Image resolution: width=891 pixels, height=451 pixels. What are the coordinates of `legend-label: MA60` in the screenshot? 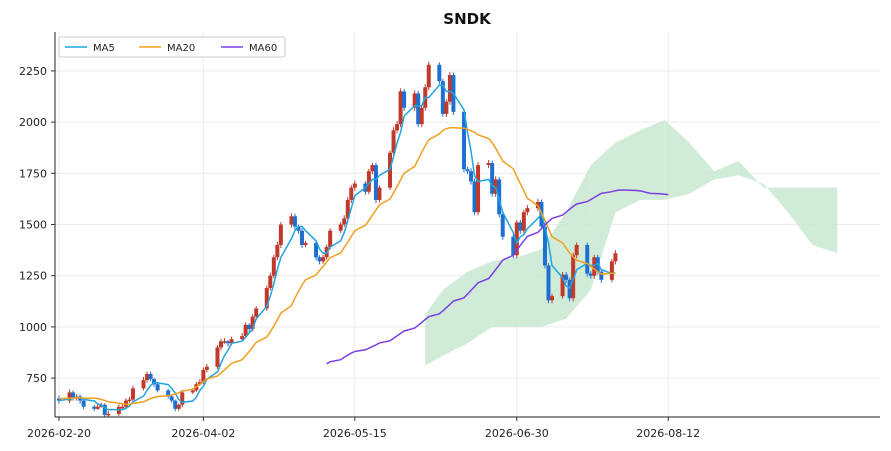 It's located at (263, 48).